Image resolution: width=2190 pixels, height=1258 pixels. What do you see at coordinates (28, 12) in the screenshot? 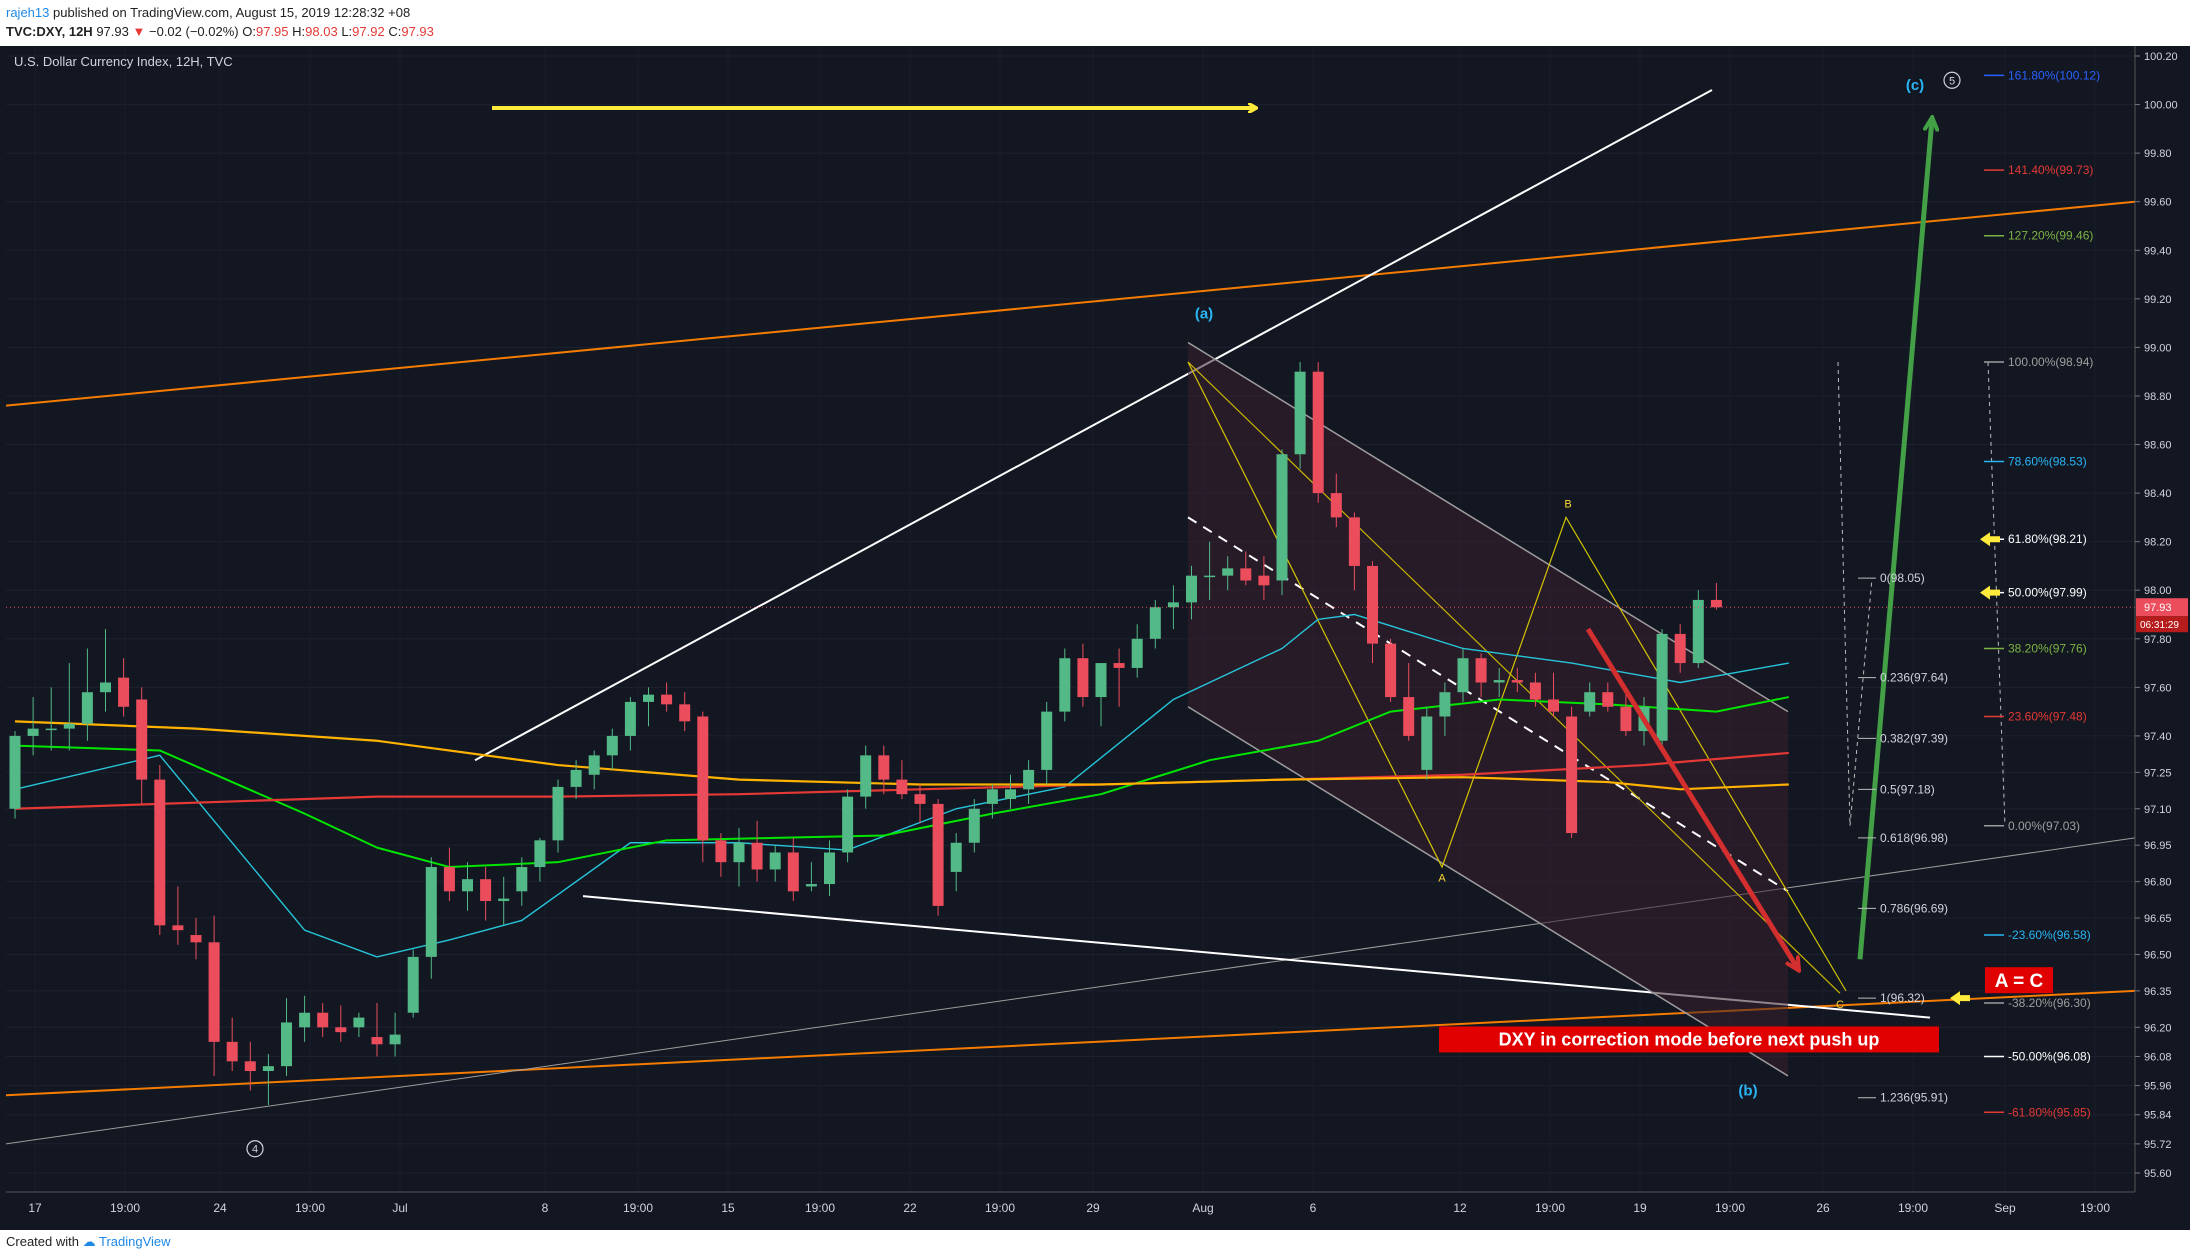
I see `author-link: rajeh13` at bounding box center [28, 12].